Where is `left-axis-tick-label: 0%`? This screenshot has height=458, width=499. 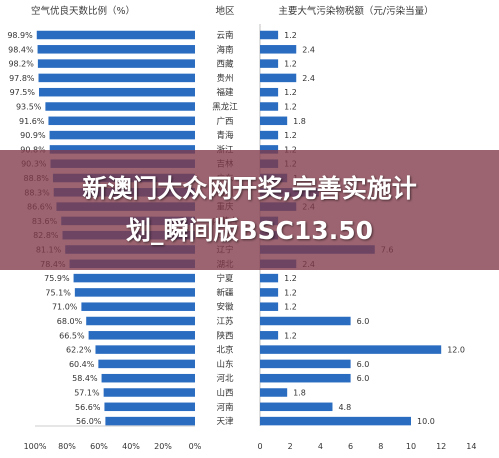 left-axis-tick-label: 0% is located at coordinates (195, 446).